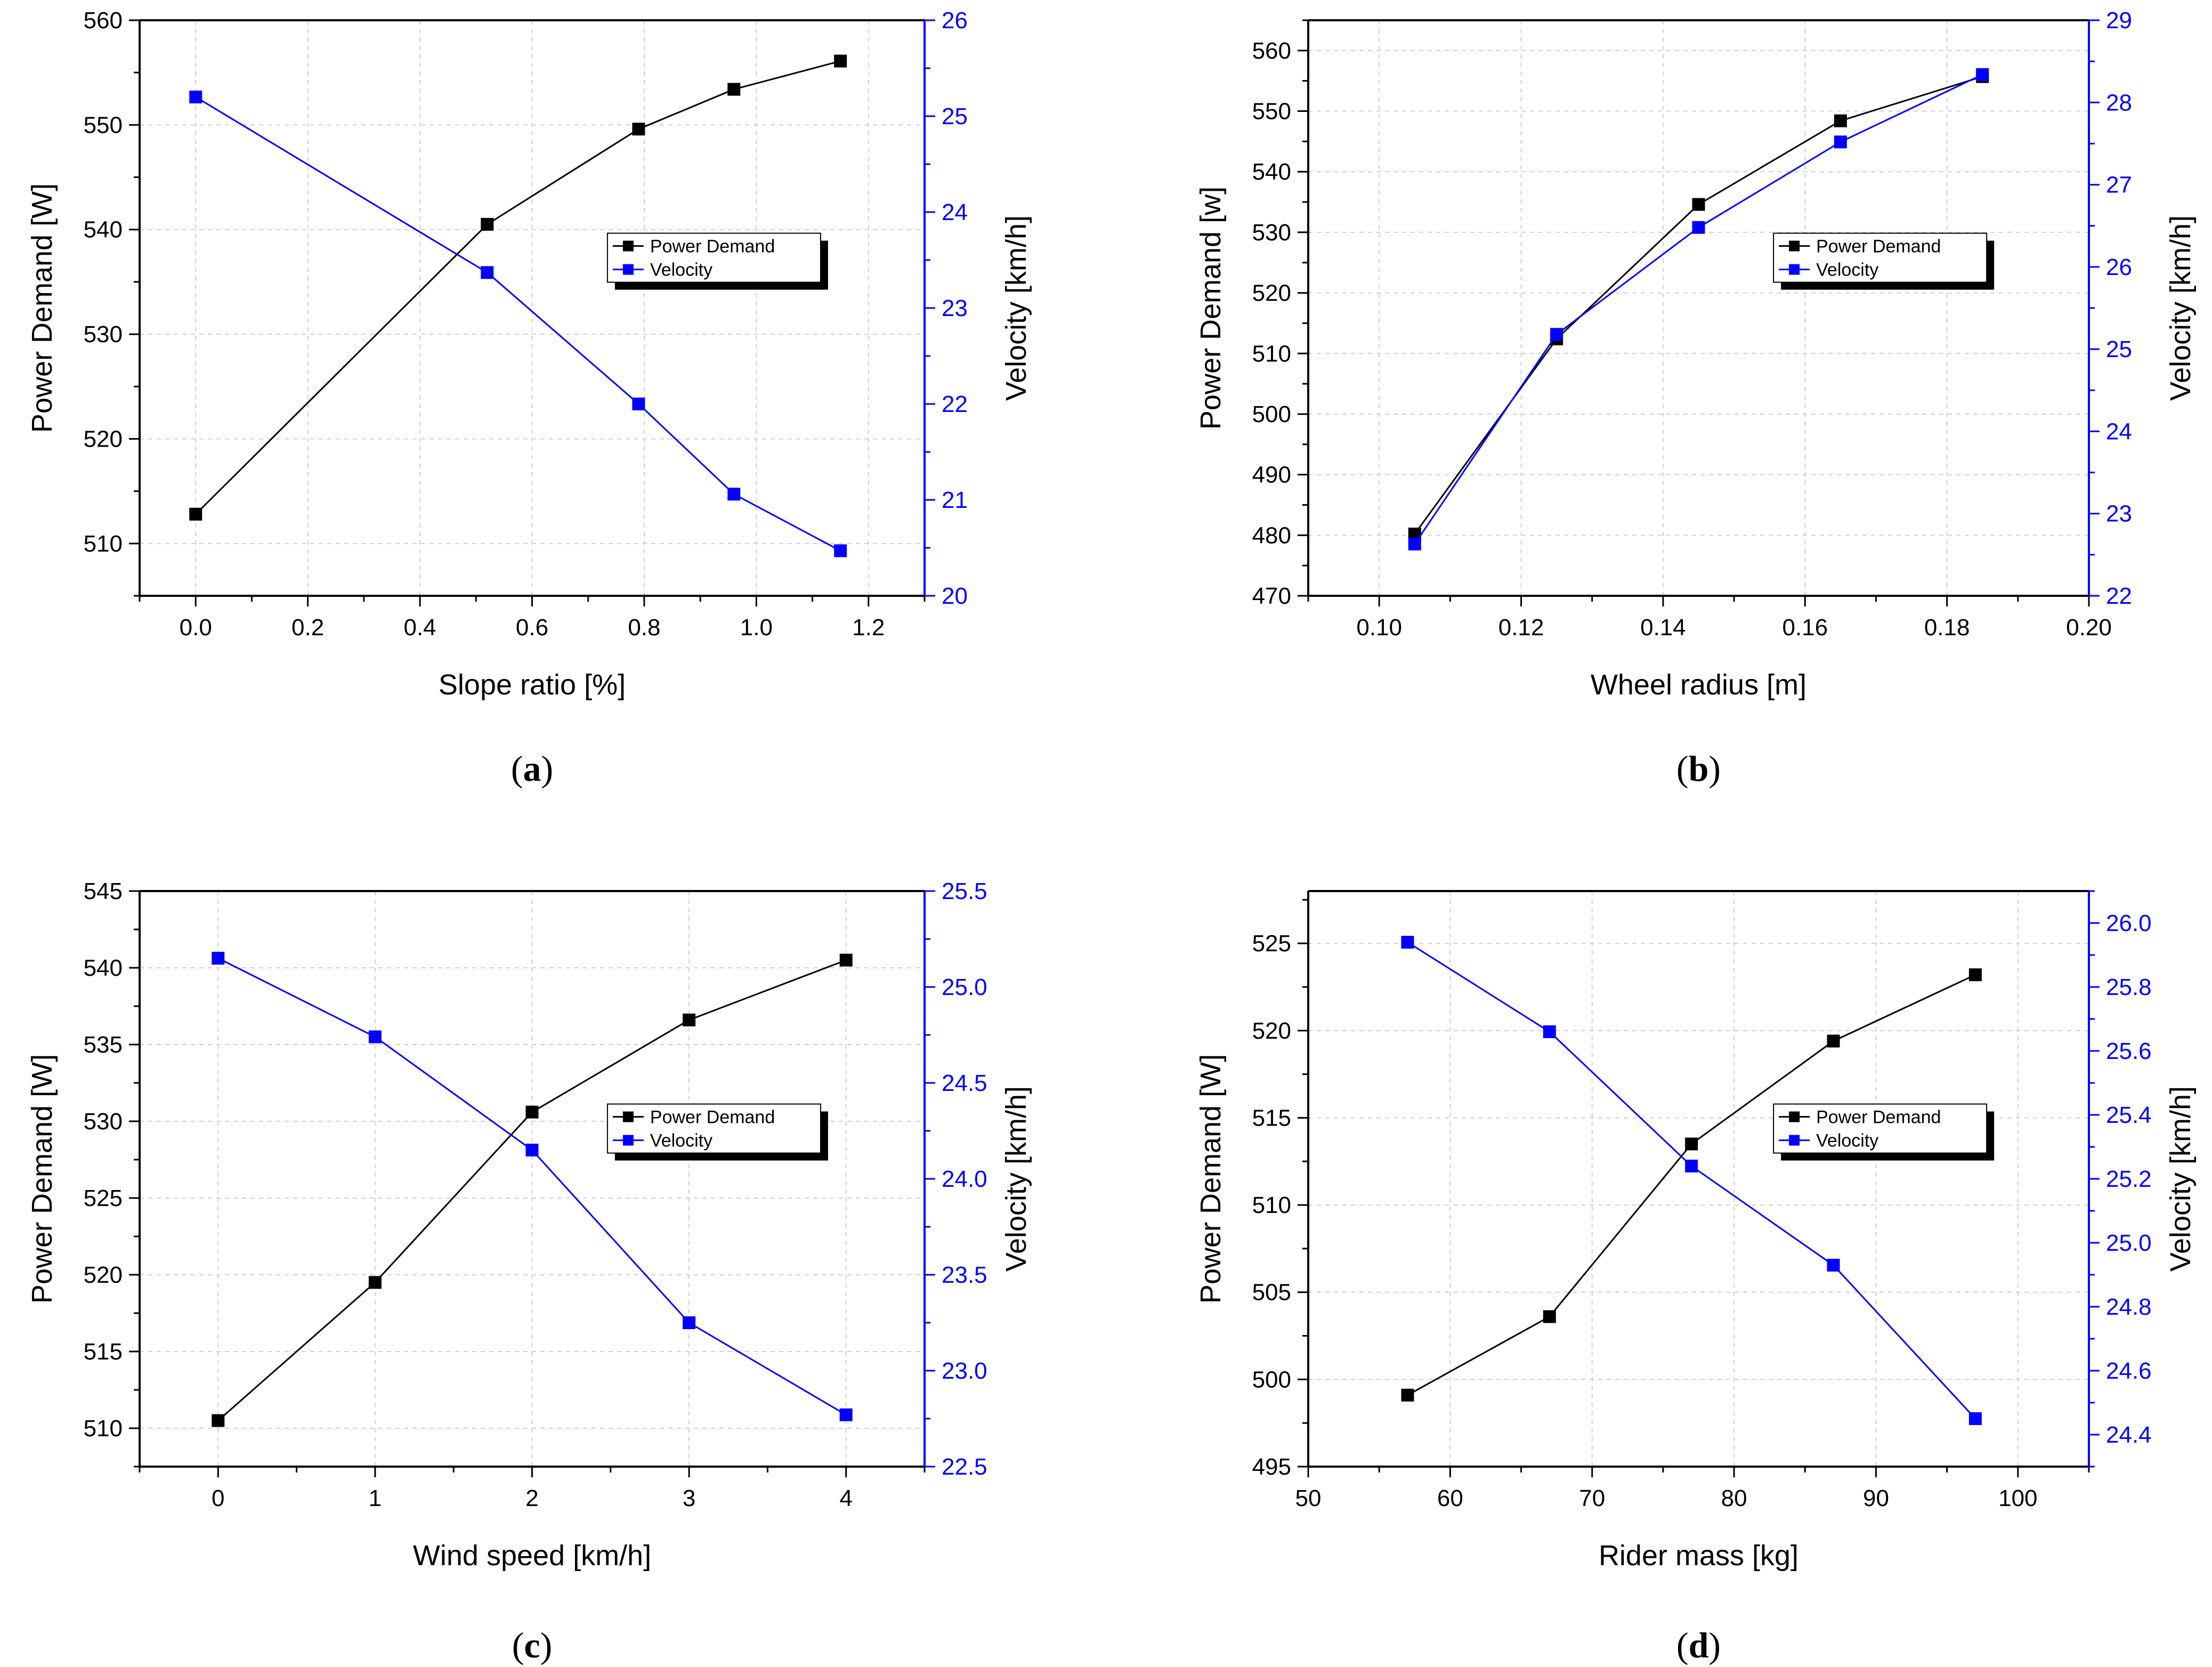 Image resolution: width=2212 pixels, height=1667 pixels. I want to click on y-tick-label: 490, so click(1271, 475).